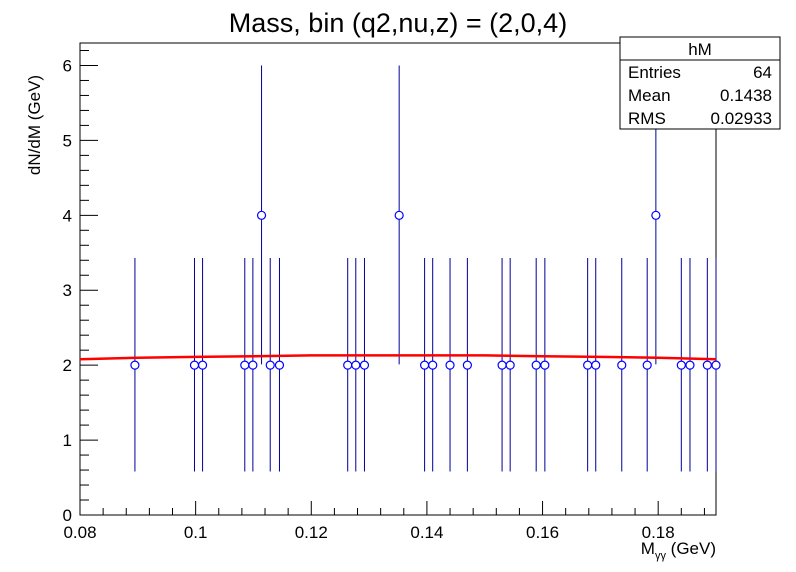 The image size is (796, 572). I want to click on y-axis-title: dN/dM (GeV), so click(34, 125).